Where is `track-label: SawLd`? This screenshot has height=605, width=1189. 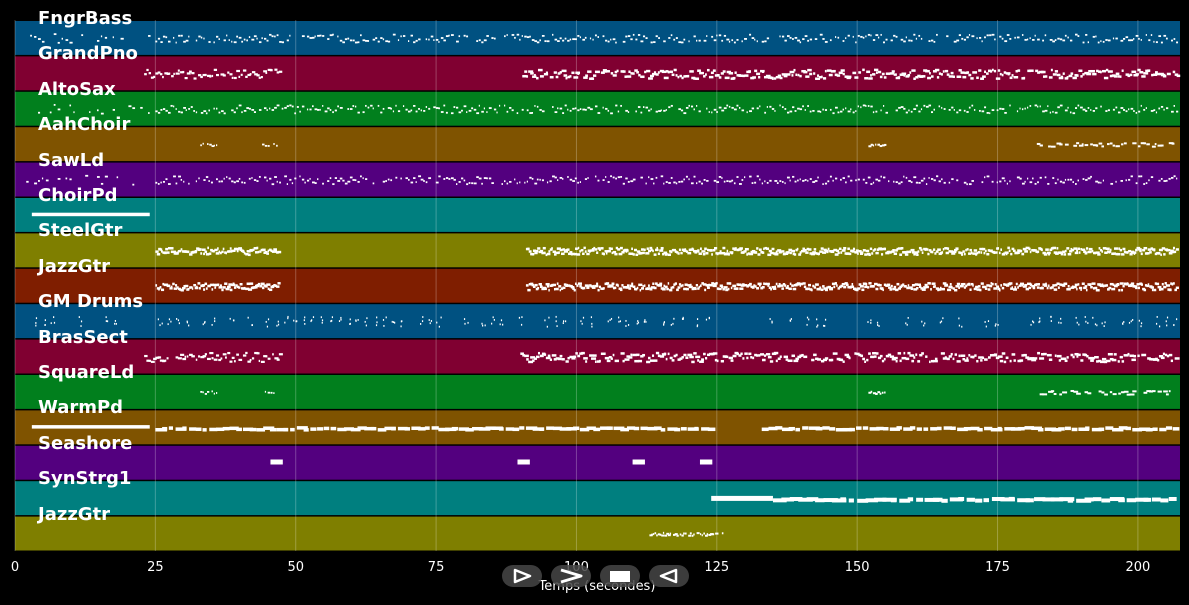
track-label: SawLd is located at coordinates (71, 160).